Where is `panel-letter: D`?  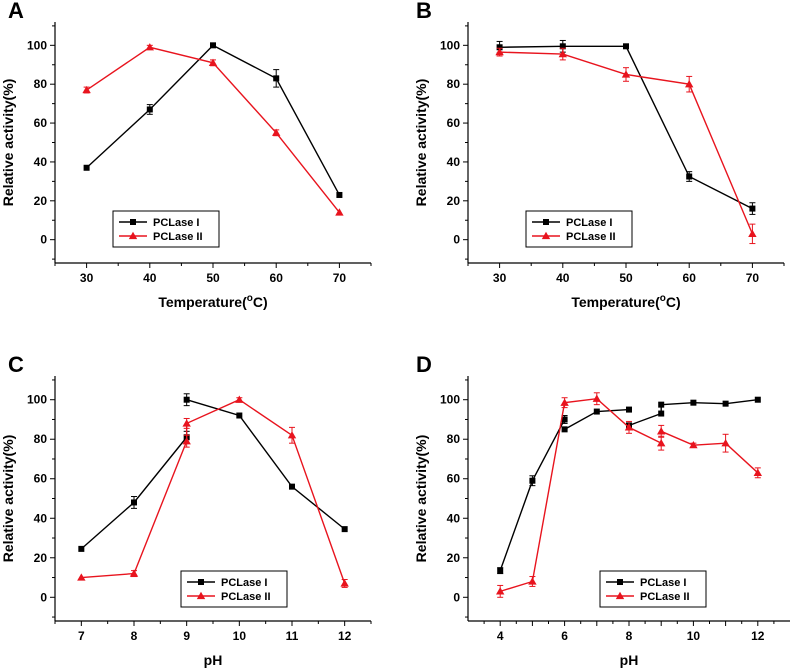 panel-letter: D is located at coordinates (424, 364).